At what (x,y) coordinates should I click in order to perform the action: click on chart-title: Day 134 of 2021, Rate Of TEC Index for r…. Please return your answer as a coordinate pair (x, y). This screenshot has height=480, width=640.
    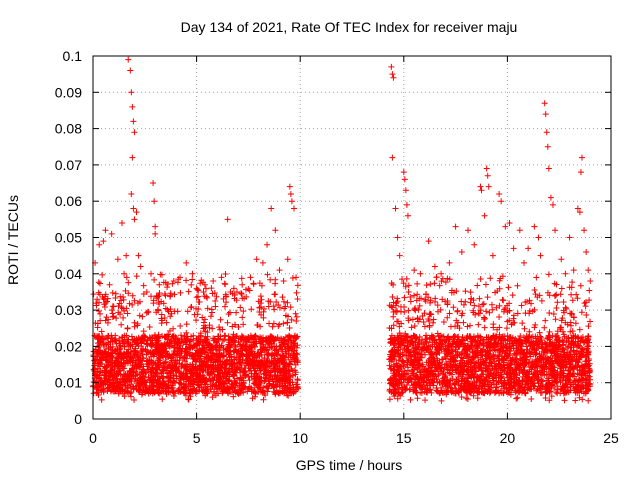
    Looking at the image, I should click on (349, 27).